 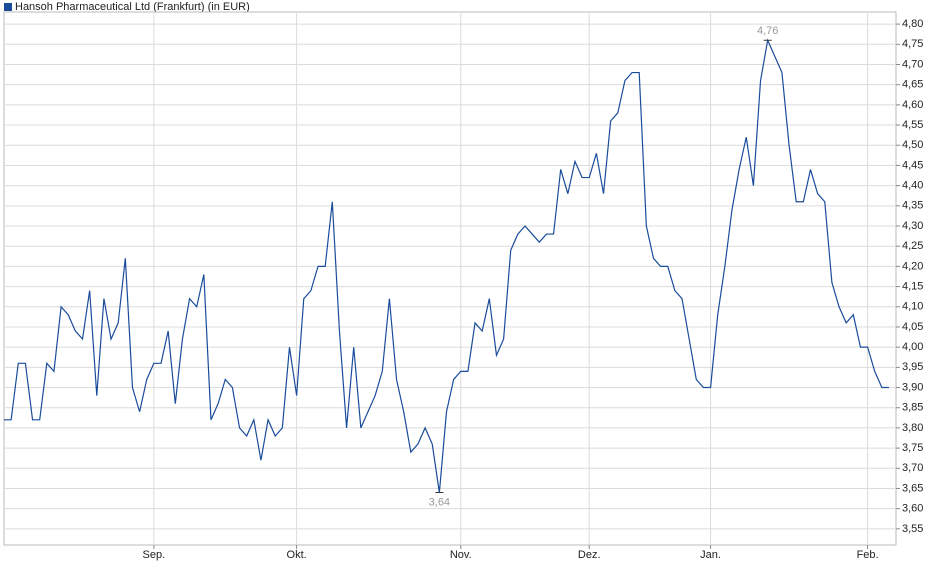 I want to click on y-tick-label: 3,85, so click(x=912, y=408).